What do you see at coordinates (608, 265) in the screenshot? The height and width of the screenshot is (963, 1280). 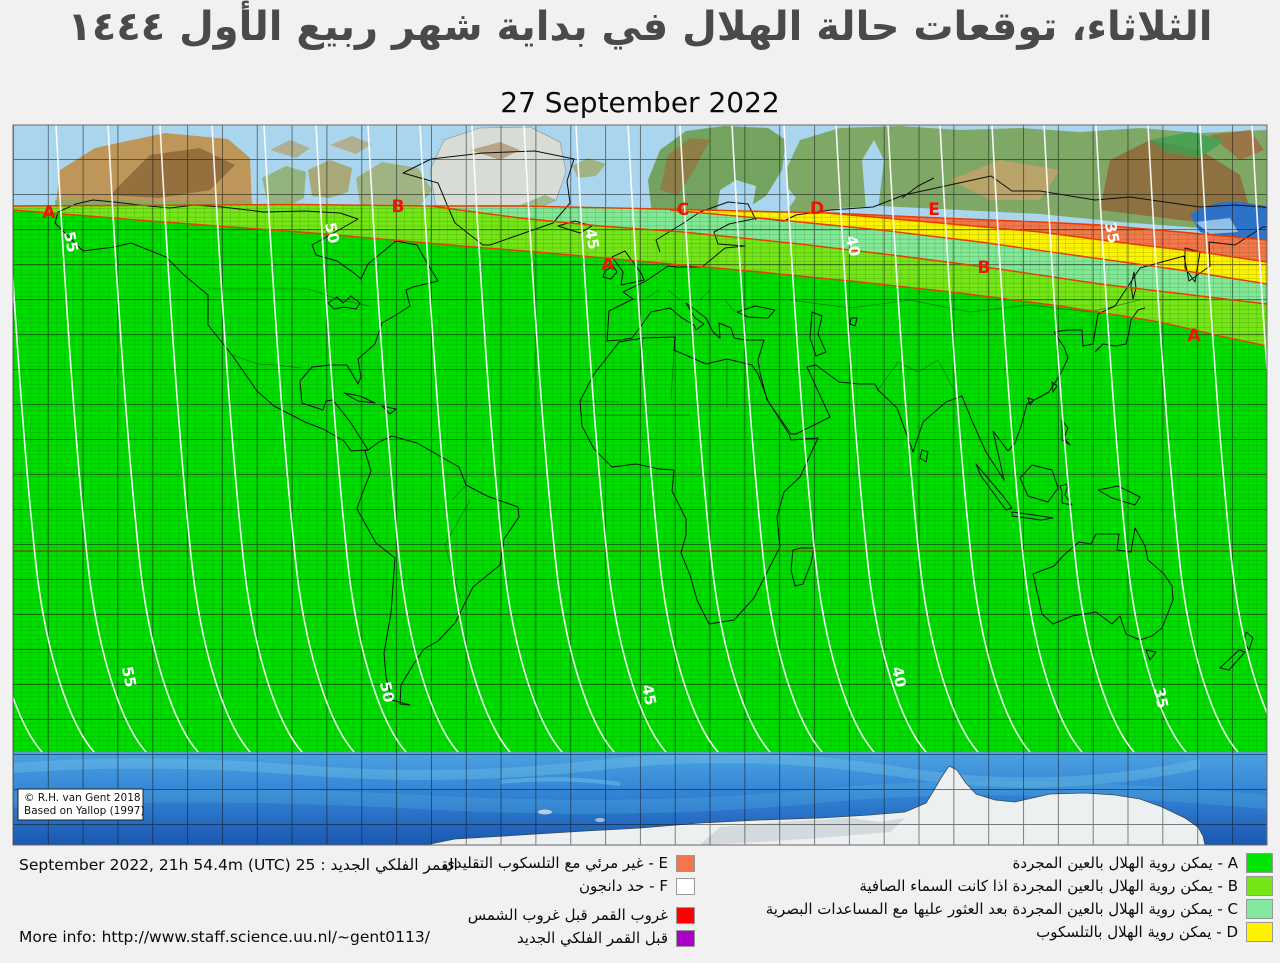 I see `zone-label-a2: A` at bounding box center [608, 265].